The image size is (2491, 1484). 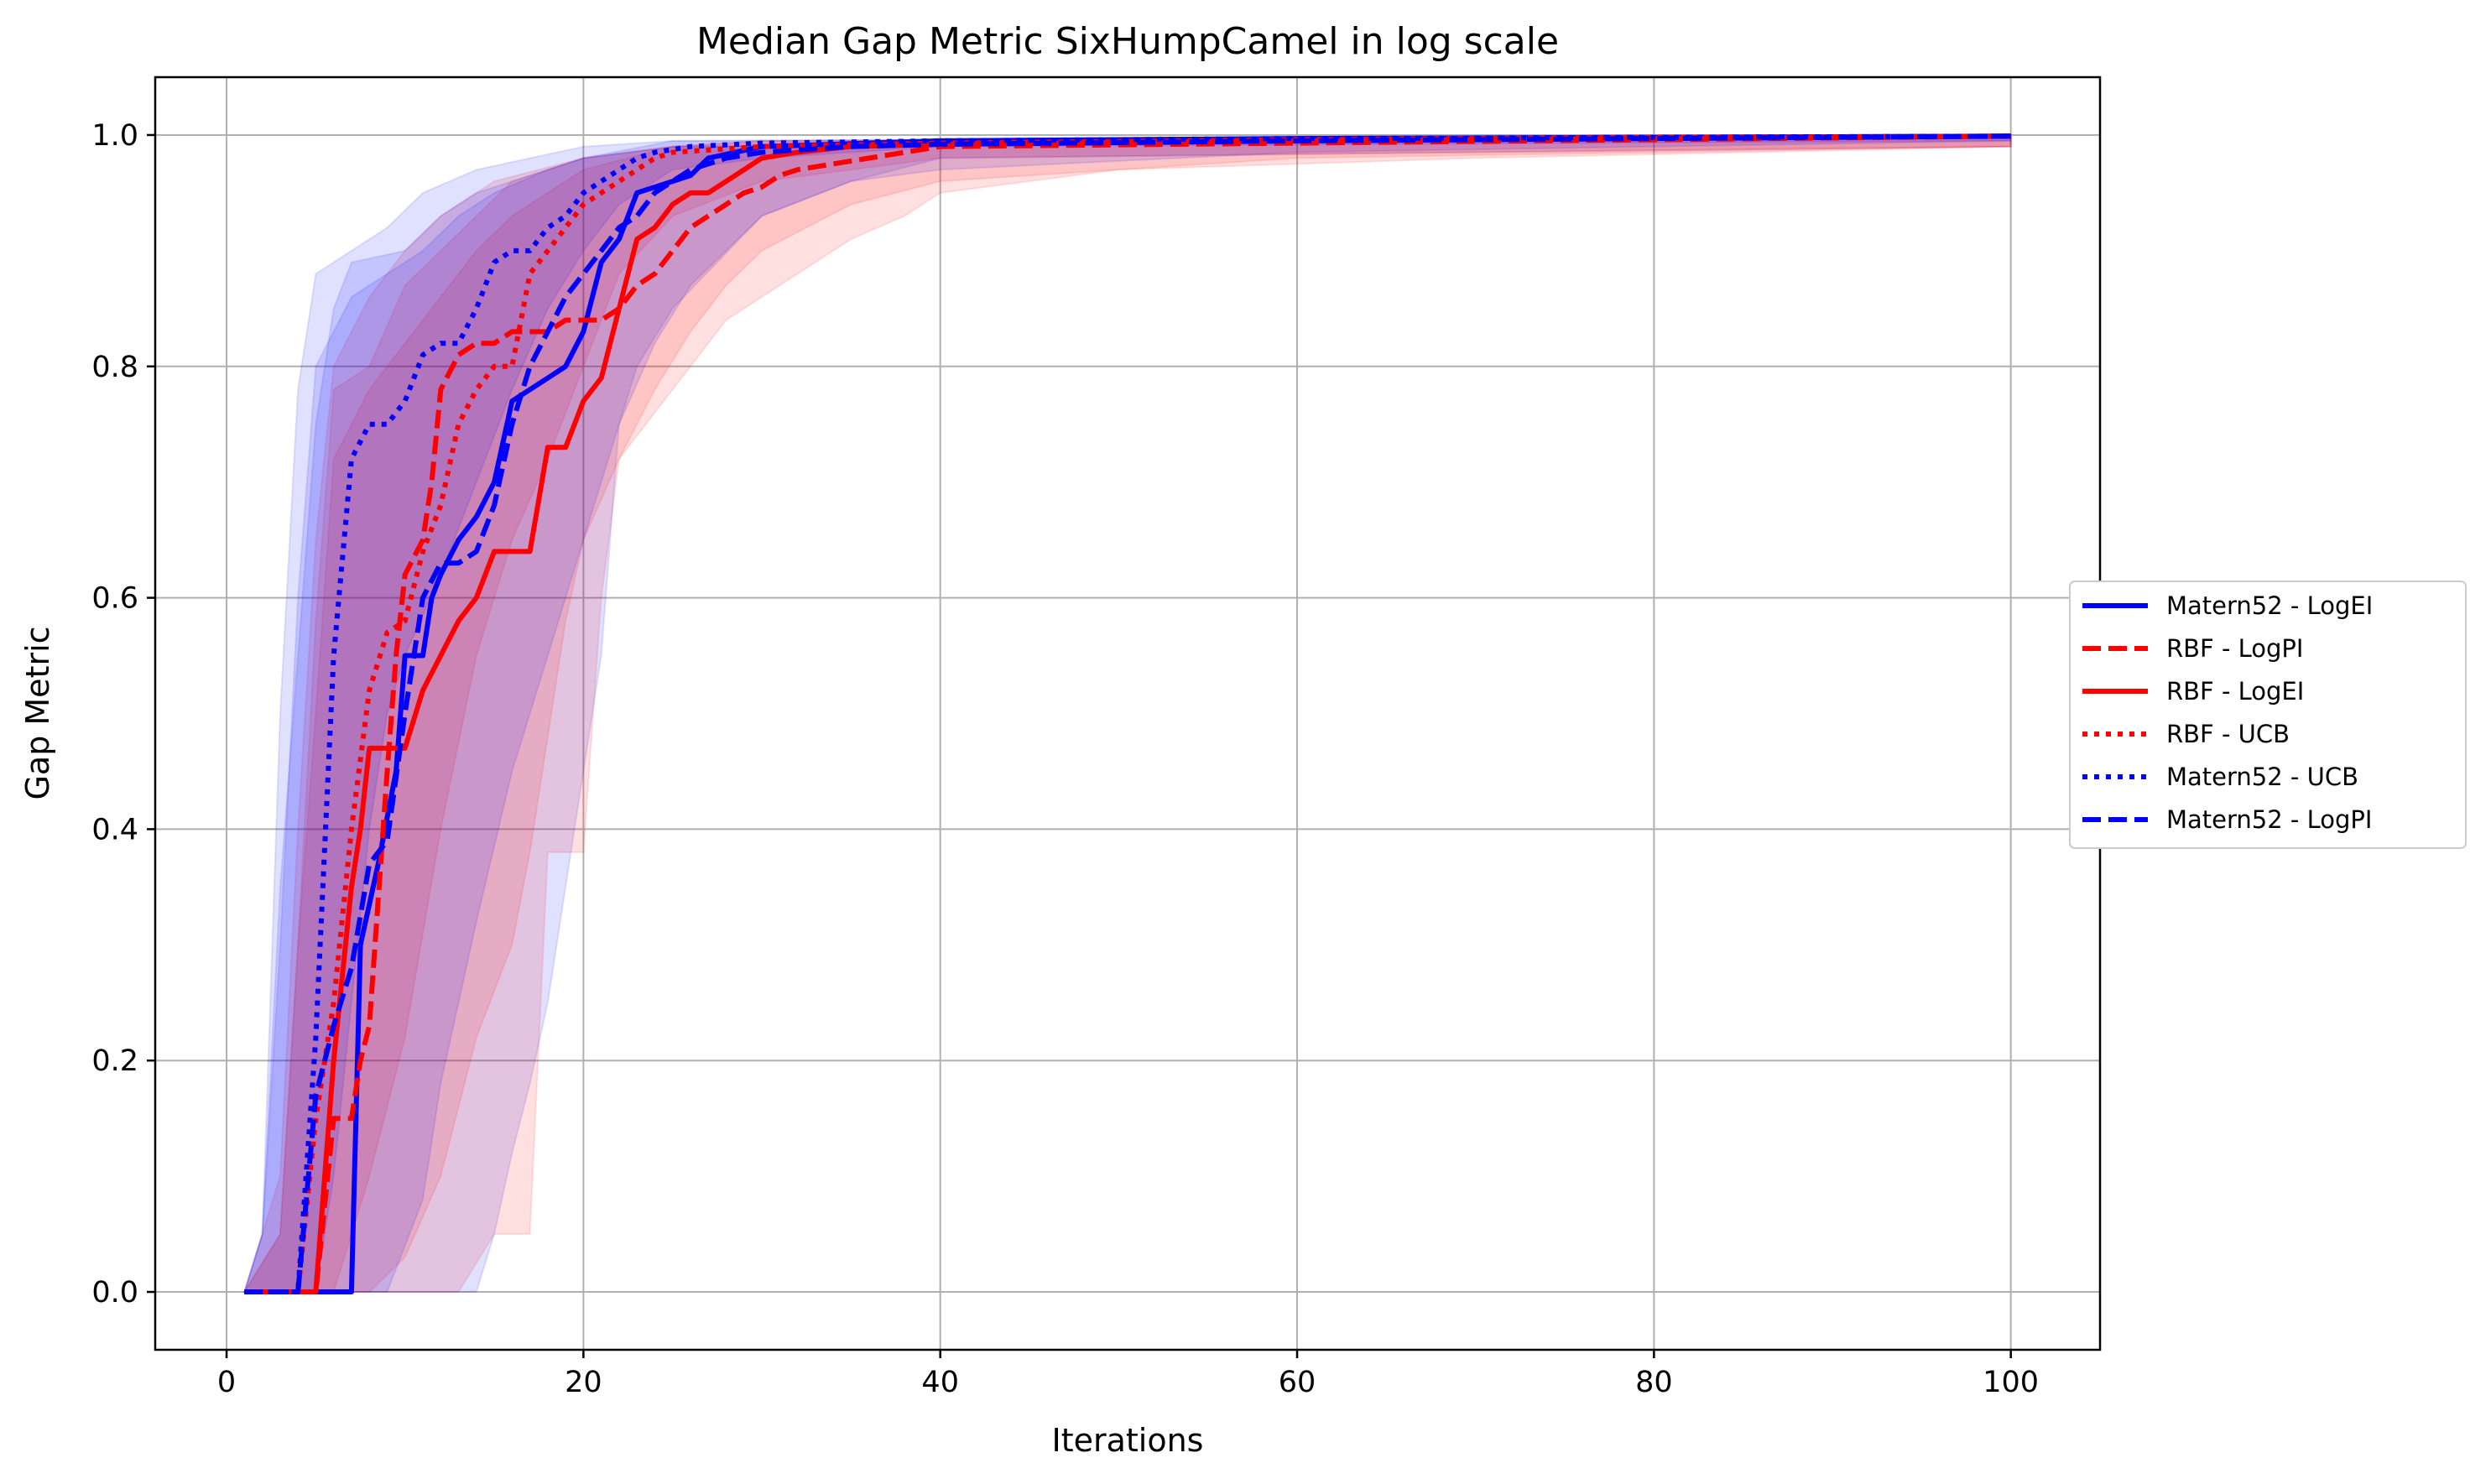 What do you see at coordinates (583, 1382) in the screenshot?
I see `x-tick-label: 20` at bounding box center [583, 1382].